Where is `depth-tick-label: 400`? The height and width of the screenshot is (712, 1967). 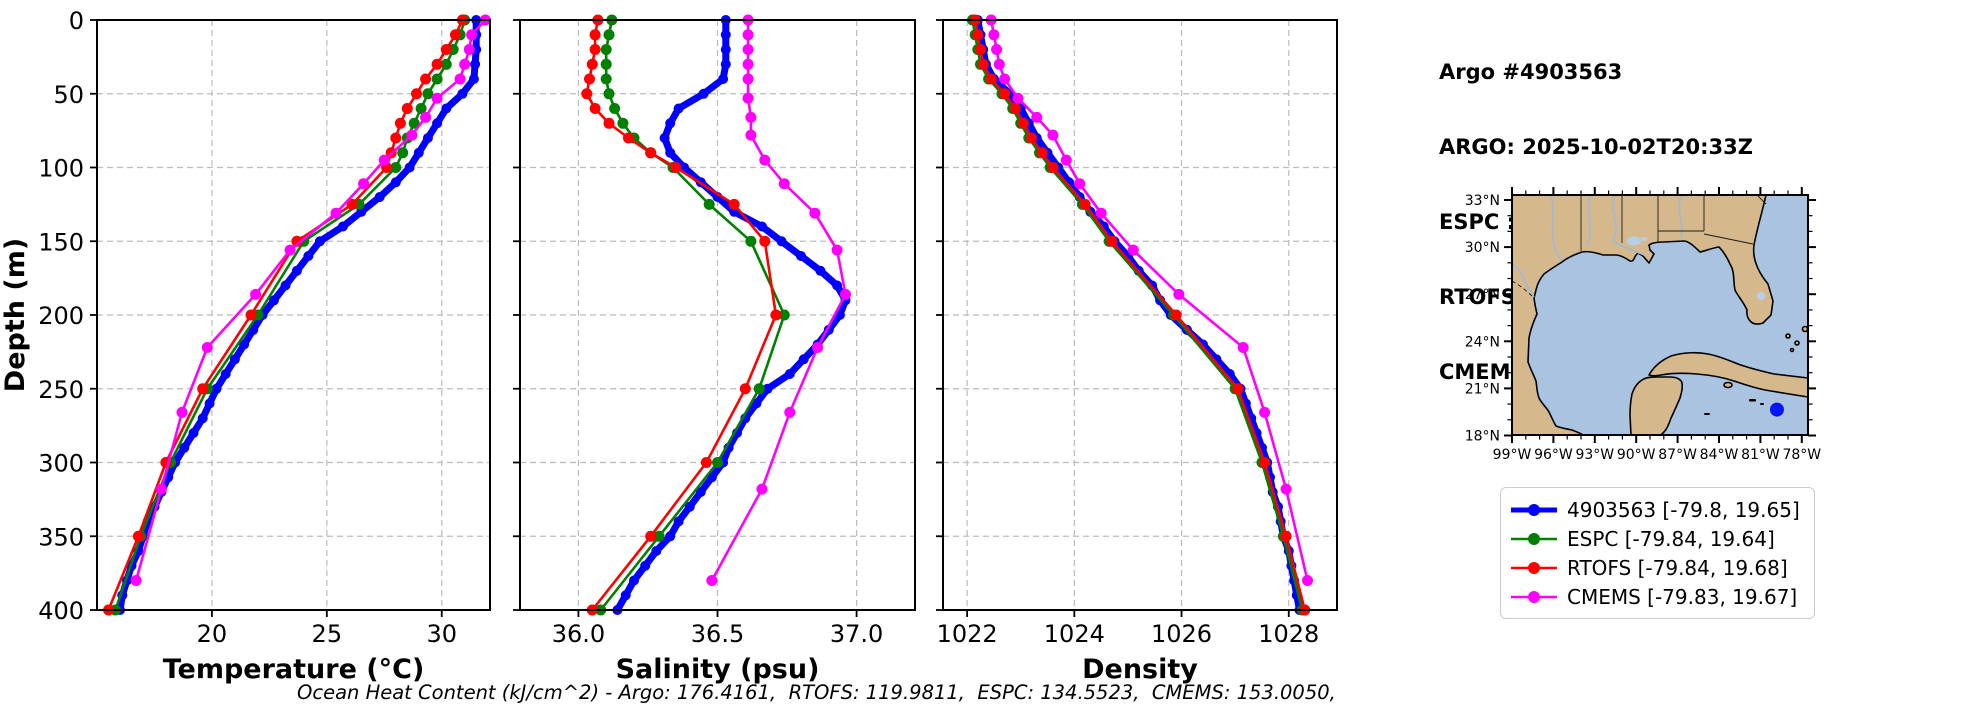 depth-tick-label: 400 is located at coordinates (61, 611).